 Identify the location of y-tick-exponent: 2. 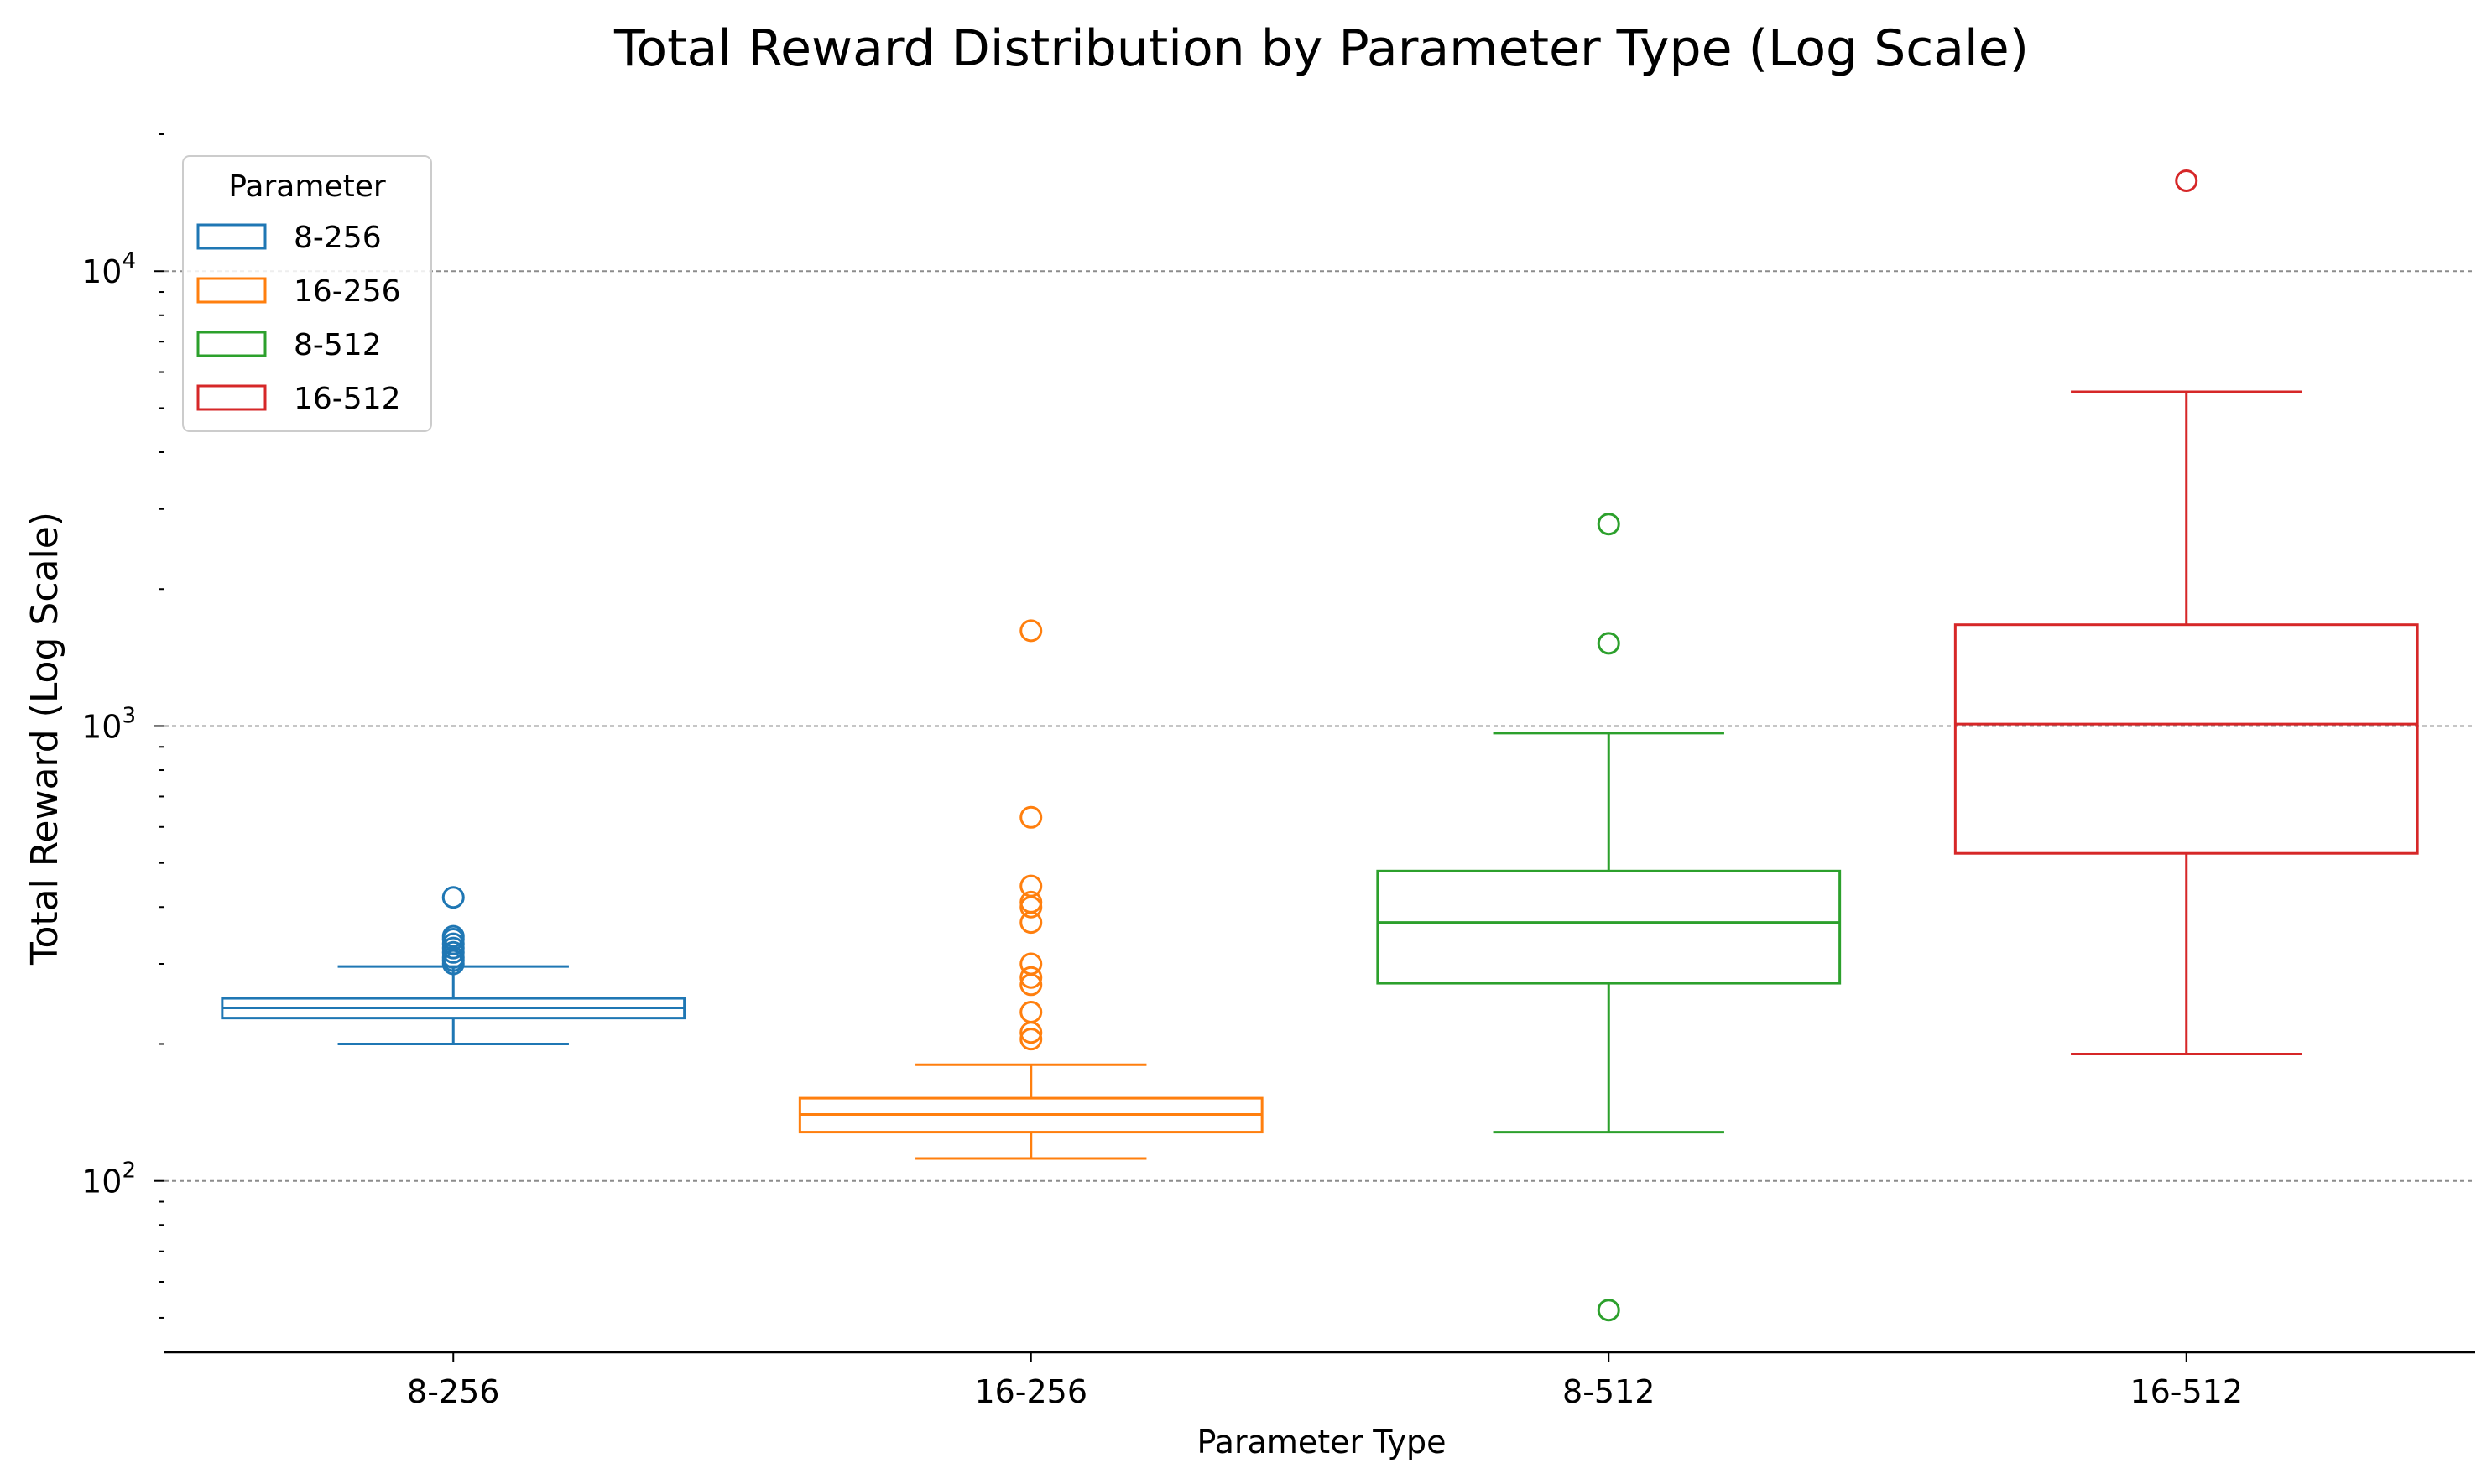
(129, 1171).